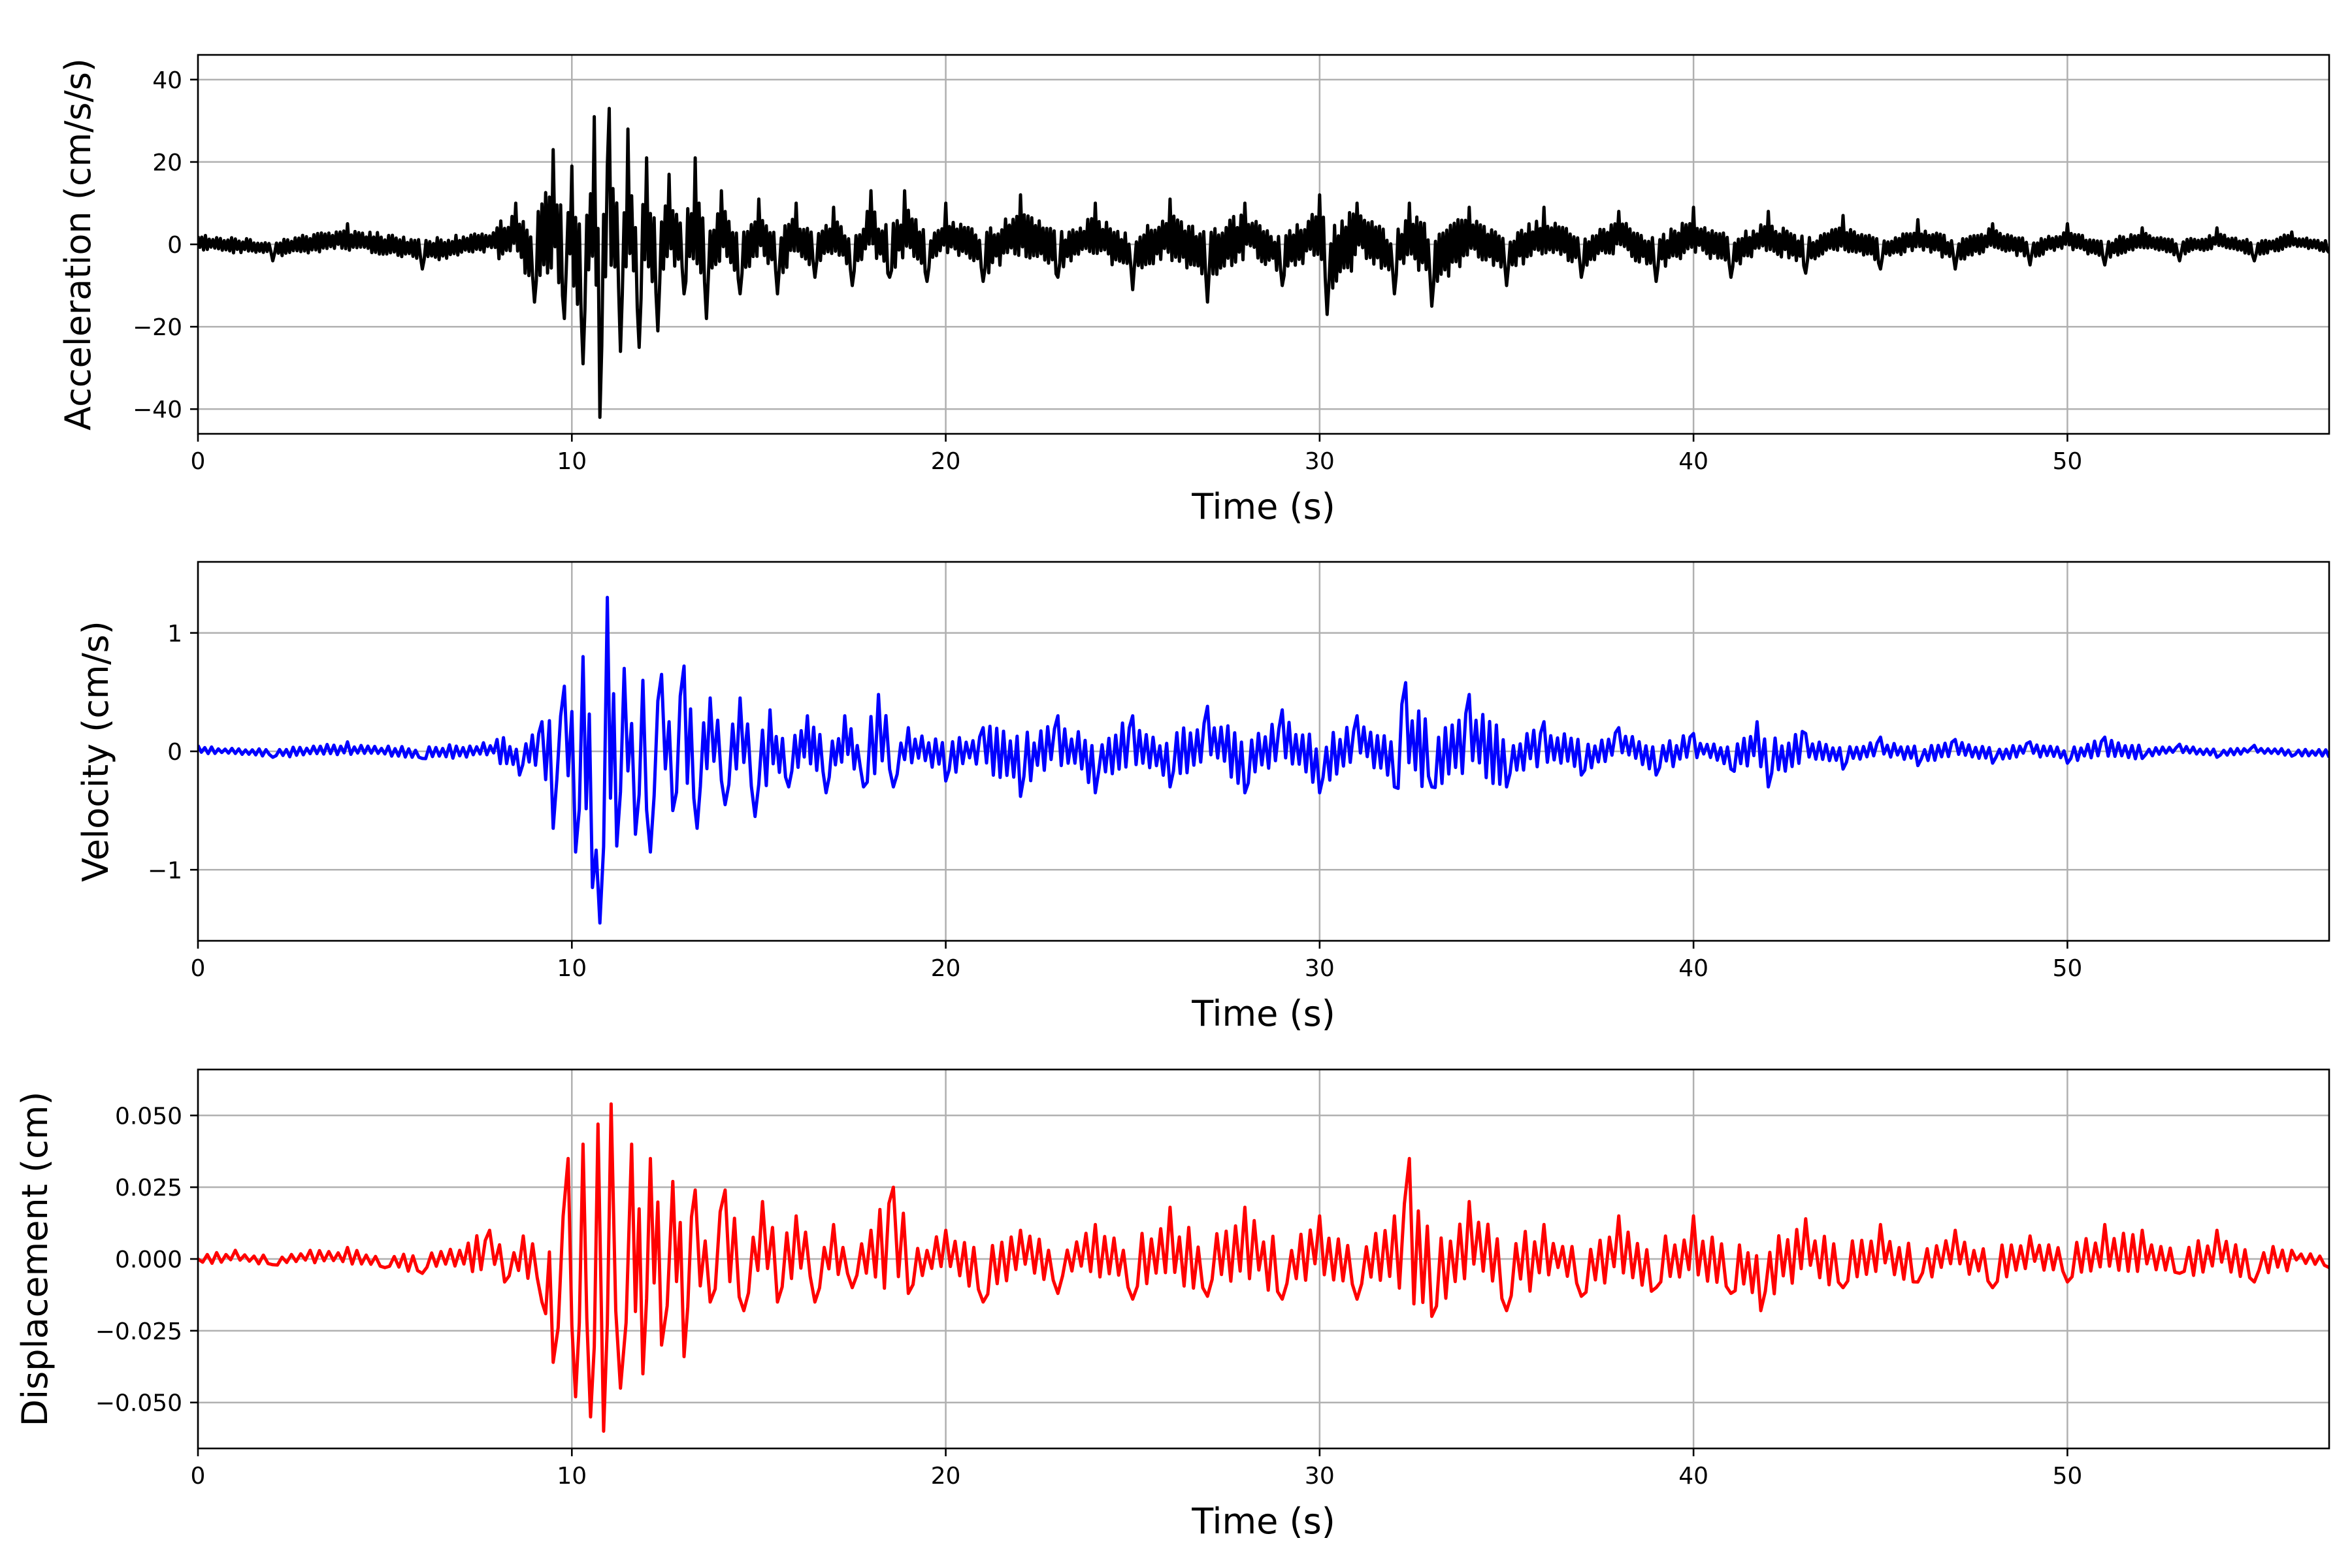 This screenshot has width=2352, height=1568. I want to click on y-tick-label: −1, so click(165, 870).